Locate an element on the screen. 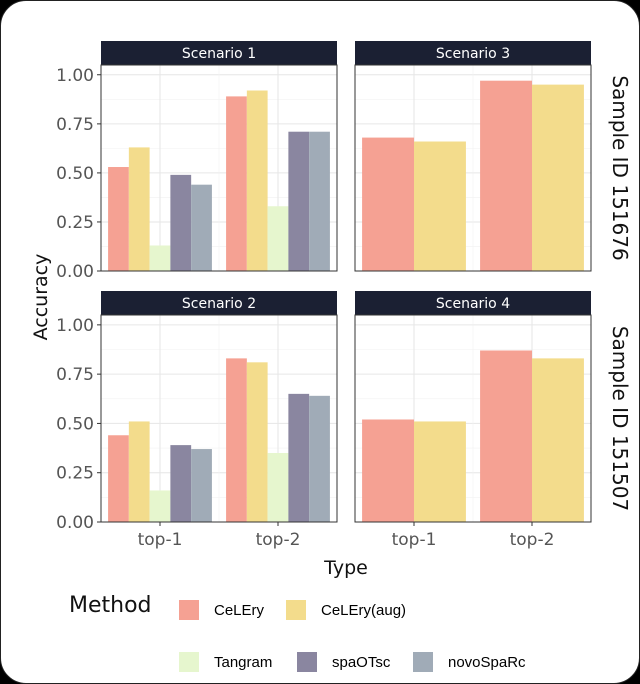 This screenshot has height=684, width=640. legend-label-tangram: Tangram is located at coordinates (243, 662).